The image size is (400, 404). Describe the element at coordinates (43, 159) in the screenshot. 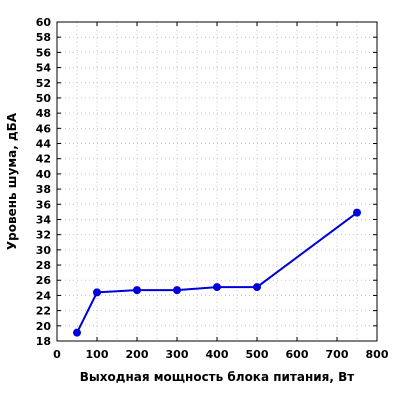

I see `y-tick-label: 42` at that location.